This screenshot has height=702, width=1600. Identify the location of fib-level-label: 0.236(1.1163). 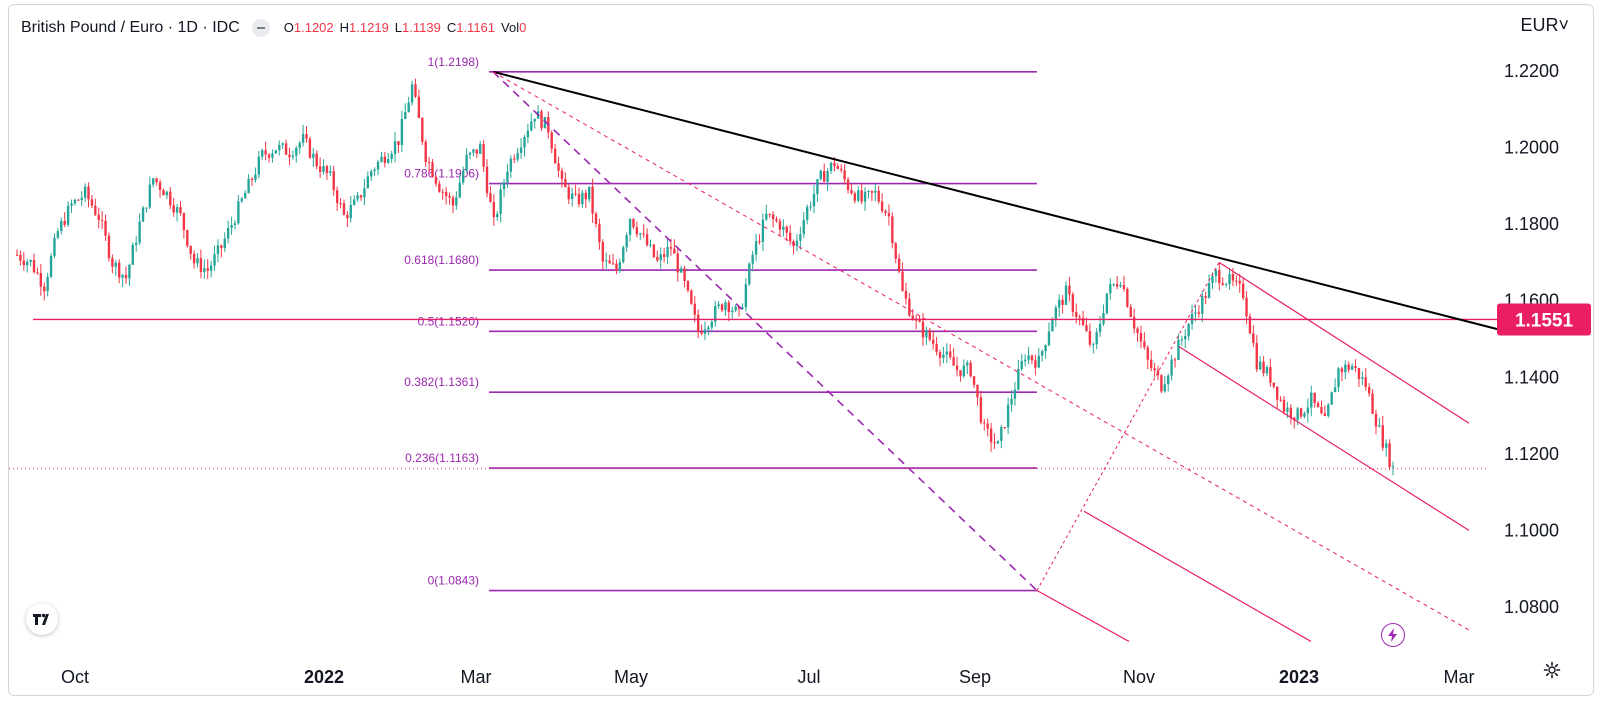
(442, 458).